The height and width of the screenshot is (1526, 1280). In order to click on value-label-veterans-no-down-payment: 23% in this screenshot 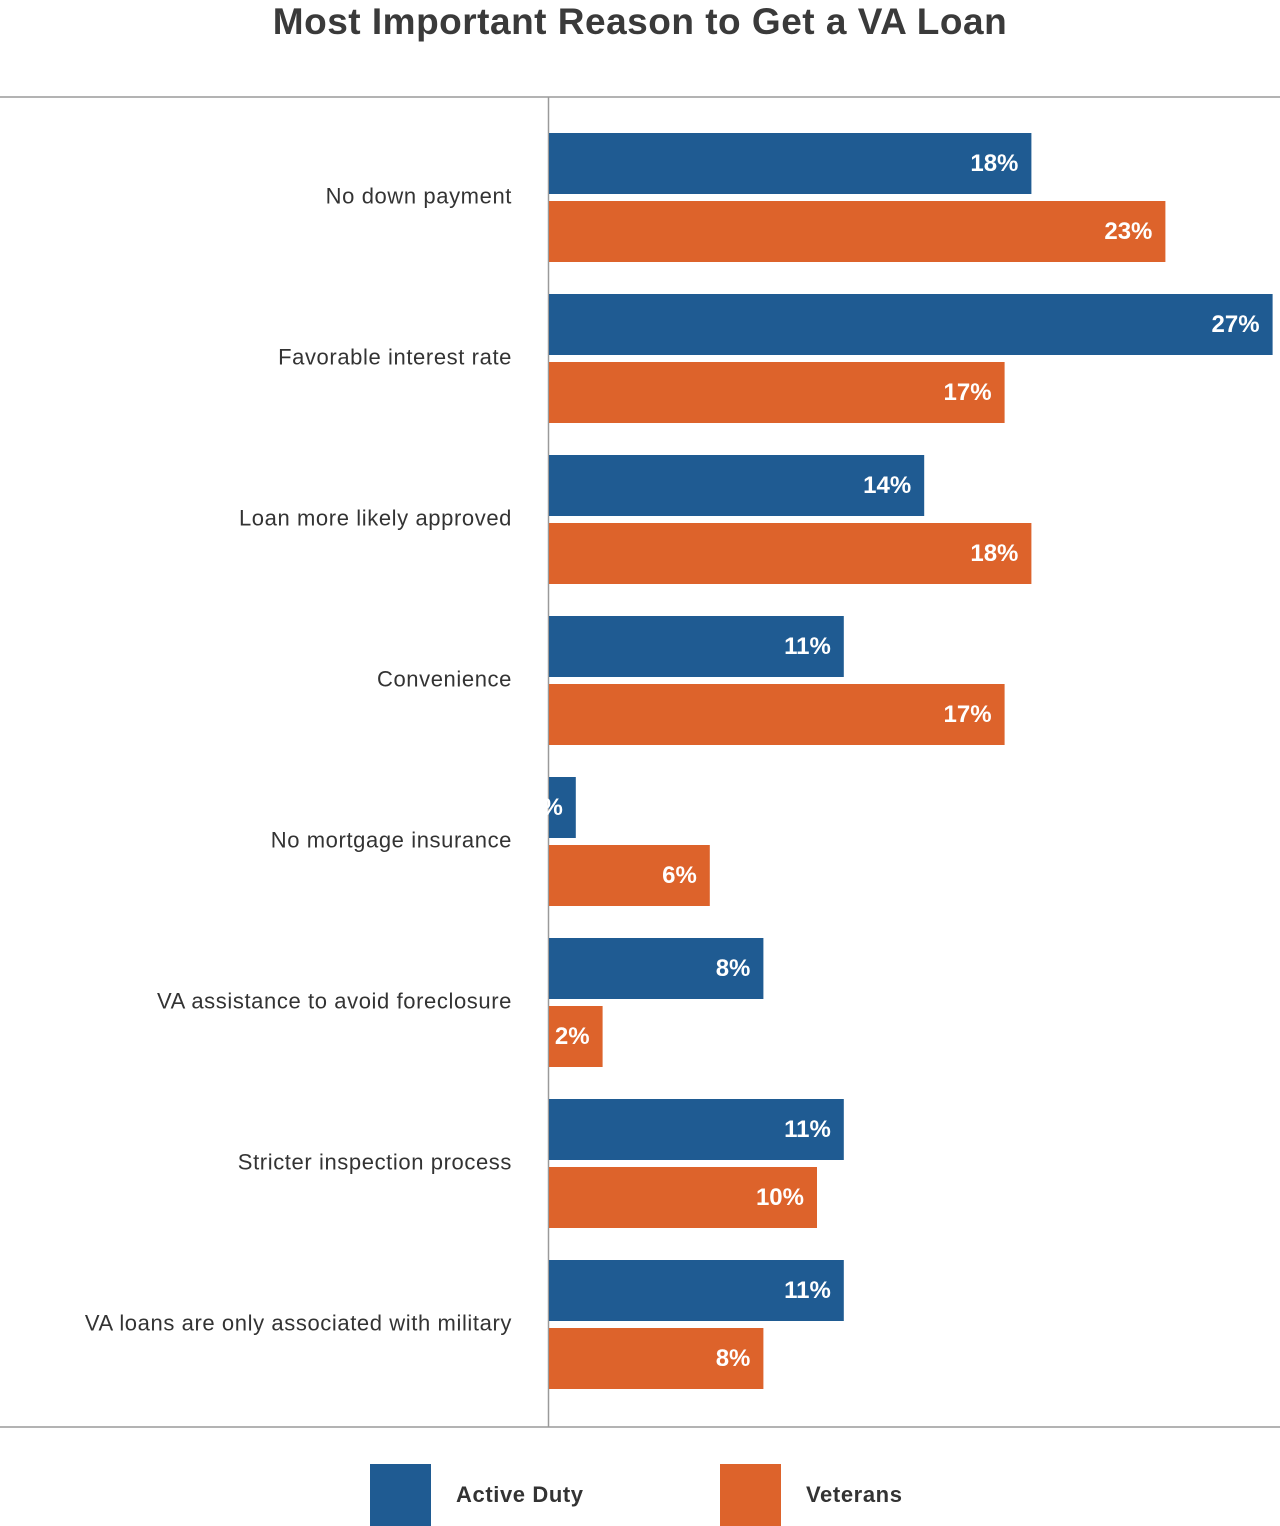, I will do `click(1128, 231)`.